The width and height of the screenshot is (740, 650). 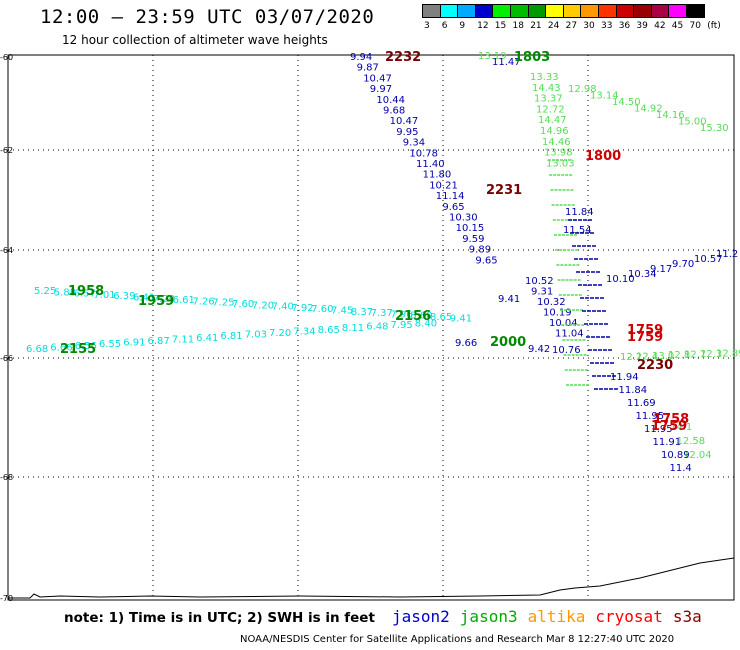 What do you see at coordinates (548, 99) in the screenshot?
I see `track-value: 13.37` at bounding box center [548, 99].